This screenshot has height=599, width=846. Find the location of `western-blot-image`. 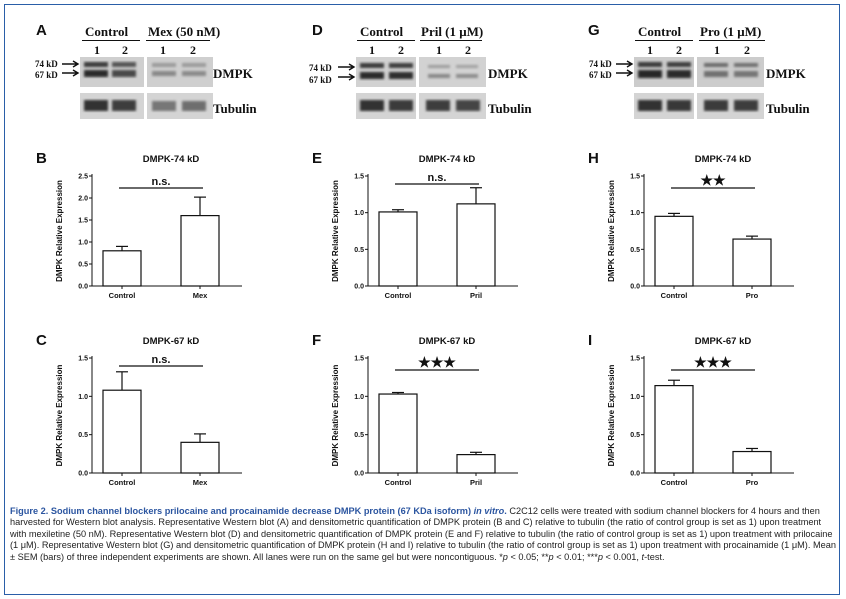

western-blot-image is located at coordinates (137, 88).